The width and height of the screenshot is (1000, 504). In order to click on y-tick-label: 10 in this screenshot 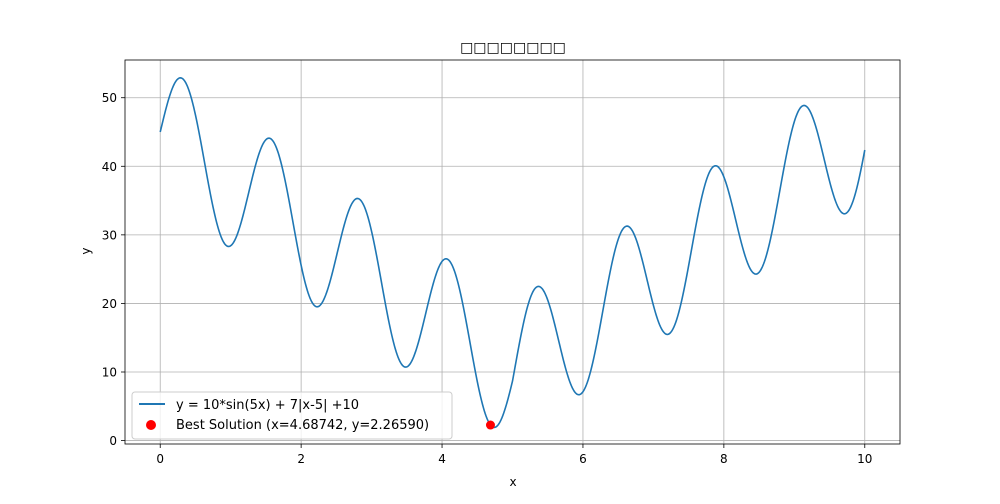, I will do `click(109, 373)`.